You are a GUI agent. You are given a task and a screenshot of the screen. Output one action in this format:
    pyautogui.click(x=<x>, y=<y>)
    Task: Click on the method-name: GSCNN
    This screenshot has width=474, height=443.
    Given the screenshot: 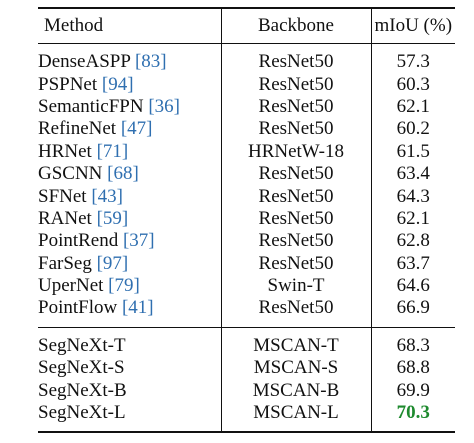 What is the action you would take?
    pyautogui.click(x=70, y=174)
    